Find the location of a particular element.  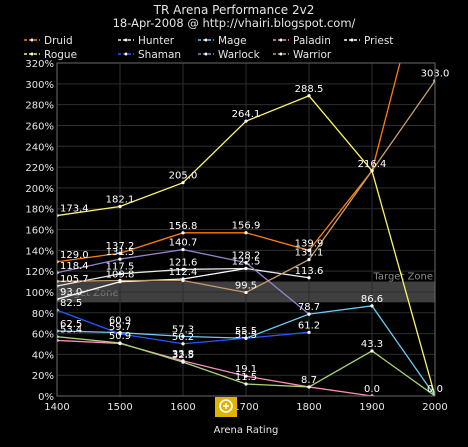

x-tick-label: 1500 is located at coordinates (119, 407).